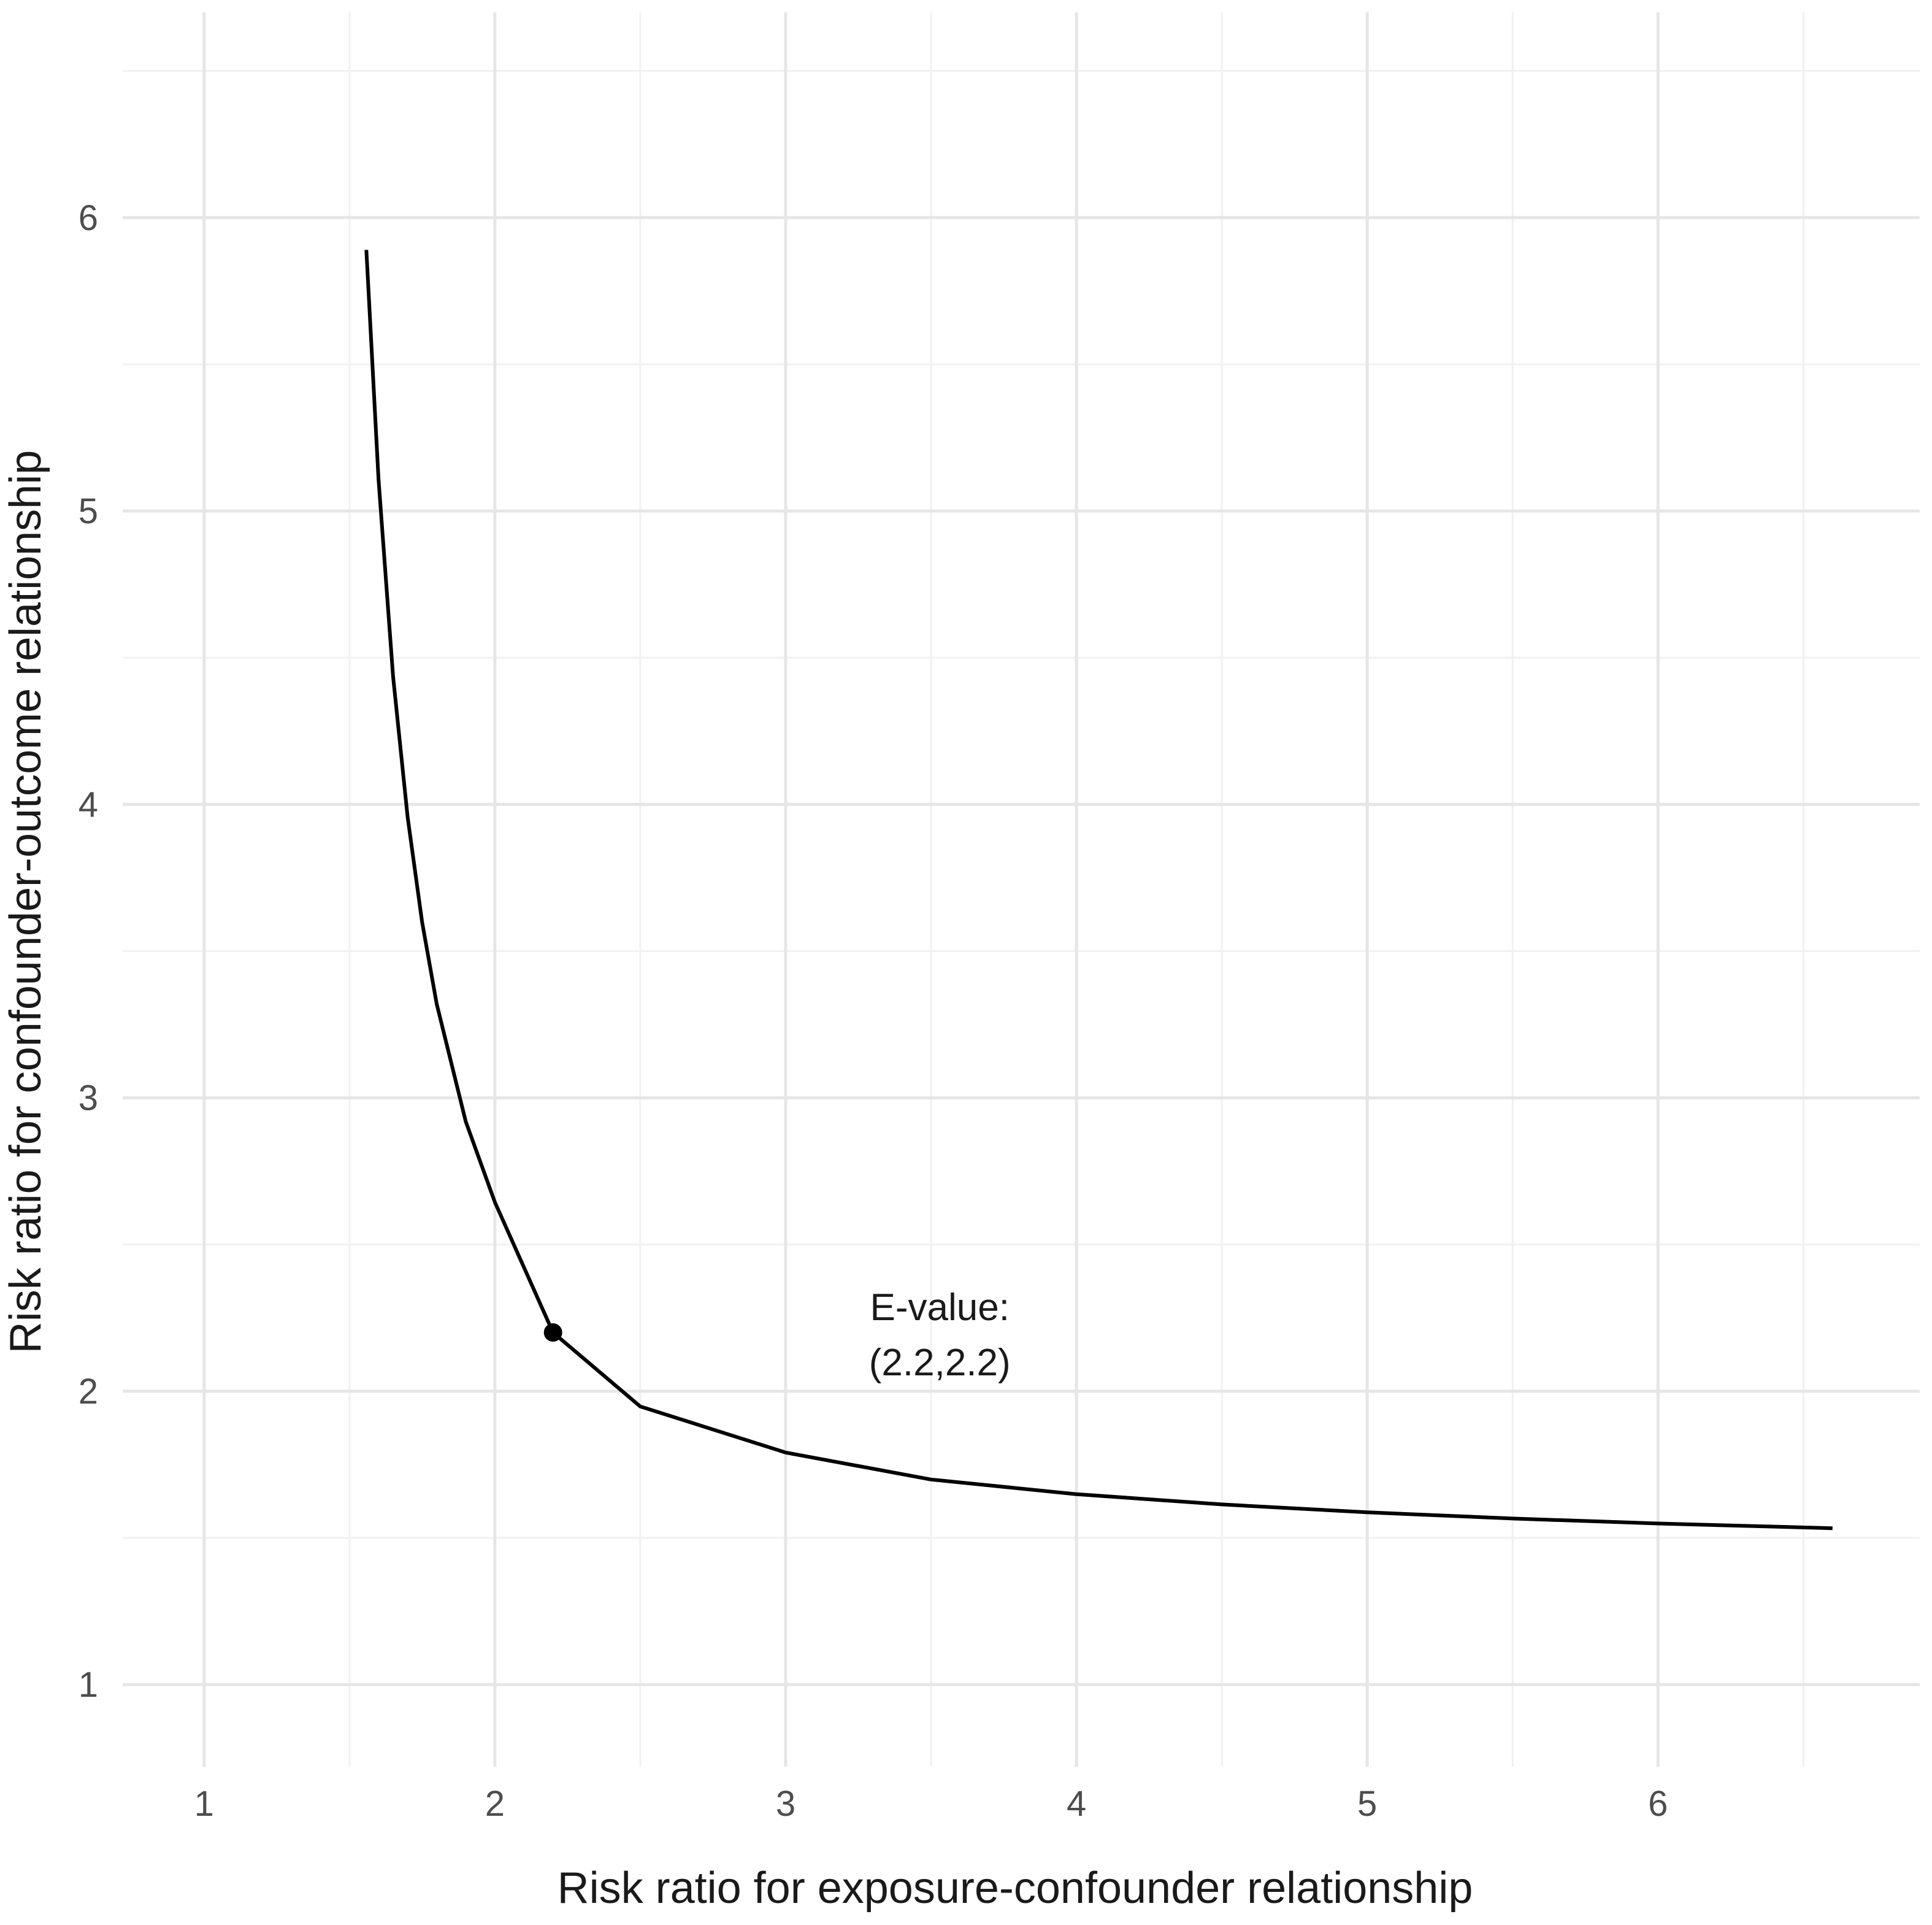 The width and height of the screenshot is (1932, 1925). Describe the element at coordinates (495, 1804) in the screenshot. I see `x-tick-label: 2` at that location.